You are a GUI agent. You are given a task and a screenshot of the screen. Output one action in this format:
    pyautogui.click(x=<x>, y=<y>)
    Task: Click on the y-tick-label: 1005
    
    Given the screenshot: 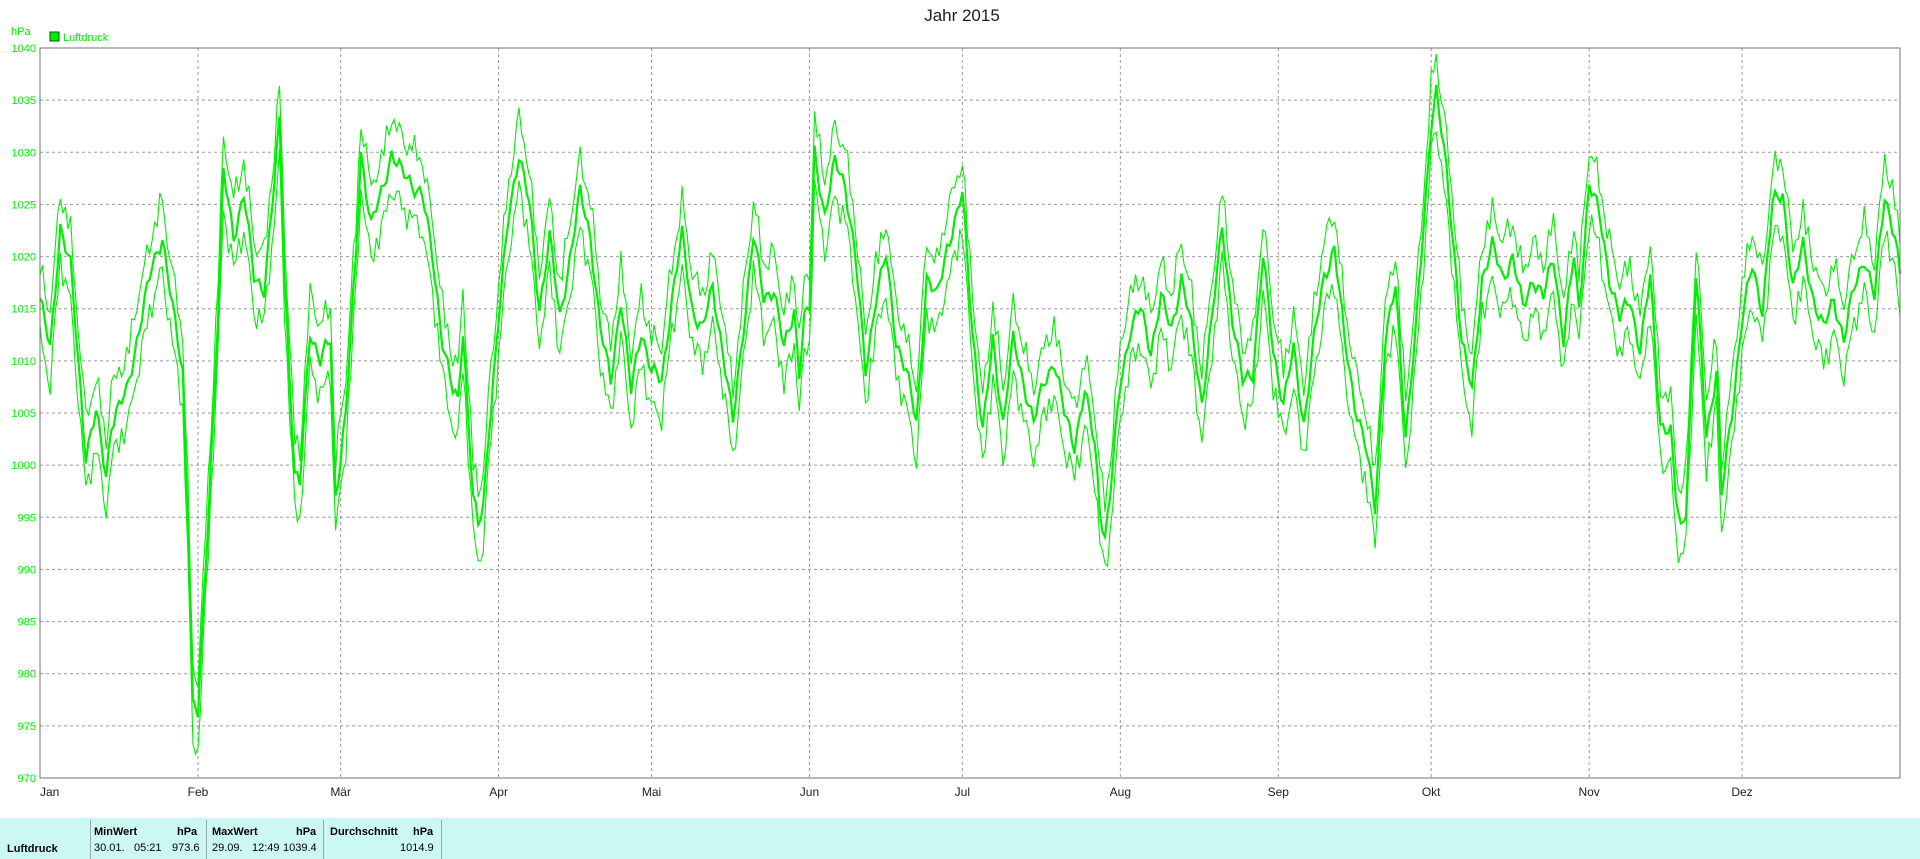 What is the action you would take?
    pyautogui.click(x=24, y=414)
    